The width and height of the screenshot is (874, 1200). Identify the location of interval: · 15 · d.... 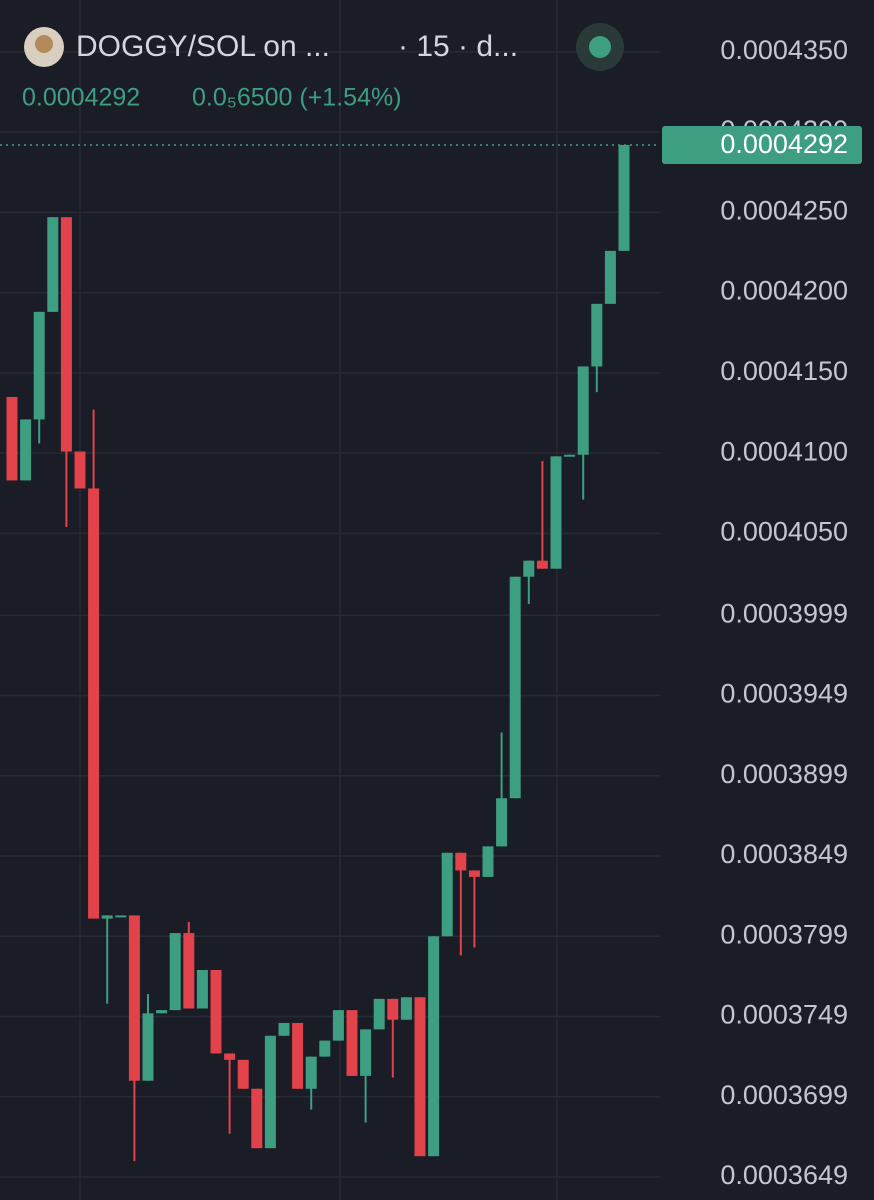
(458, 46).